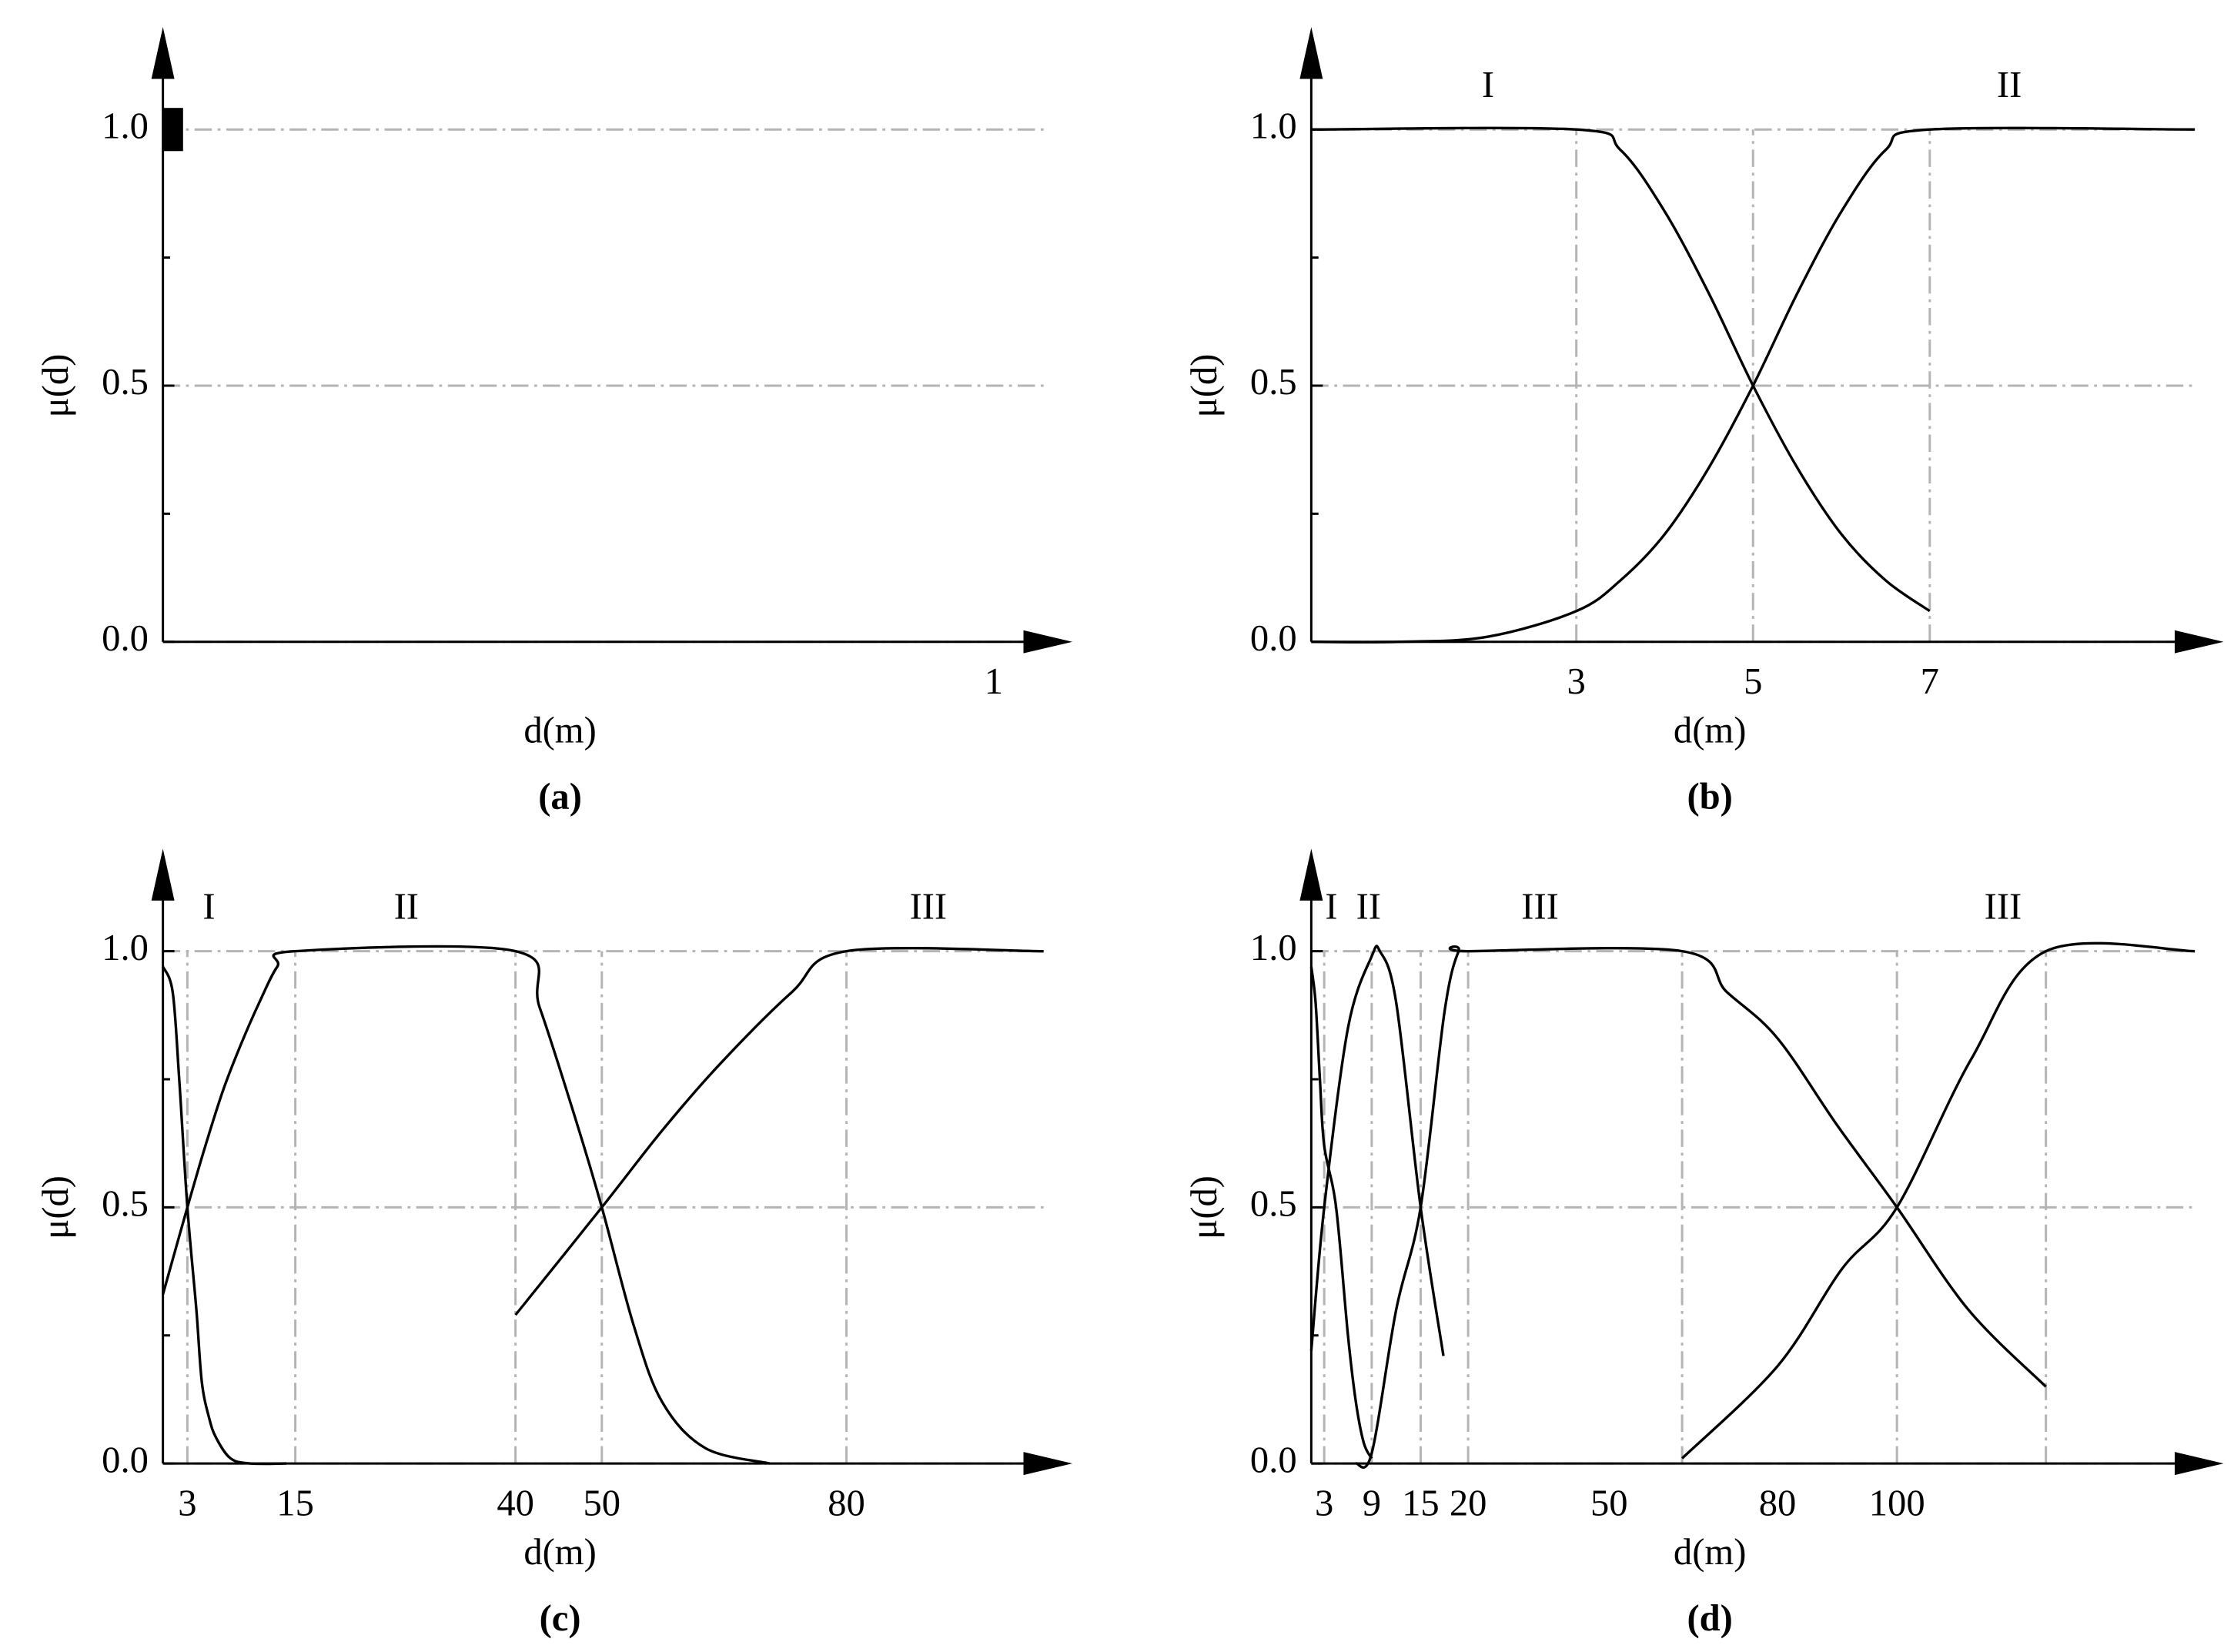 This screenshot has width=2234, height=1652. What do you see at coordinates (1709, 1618) in the screenshot?
I see `panel-label: (d)` at bounding box center [1709, 1618].